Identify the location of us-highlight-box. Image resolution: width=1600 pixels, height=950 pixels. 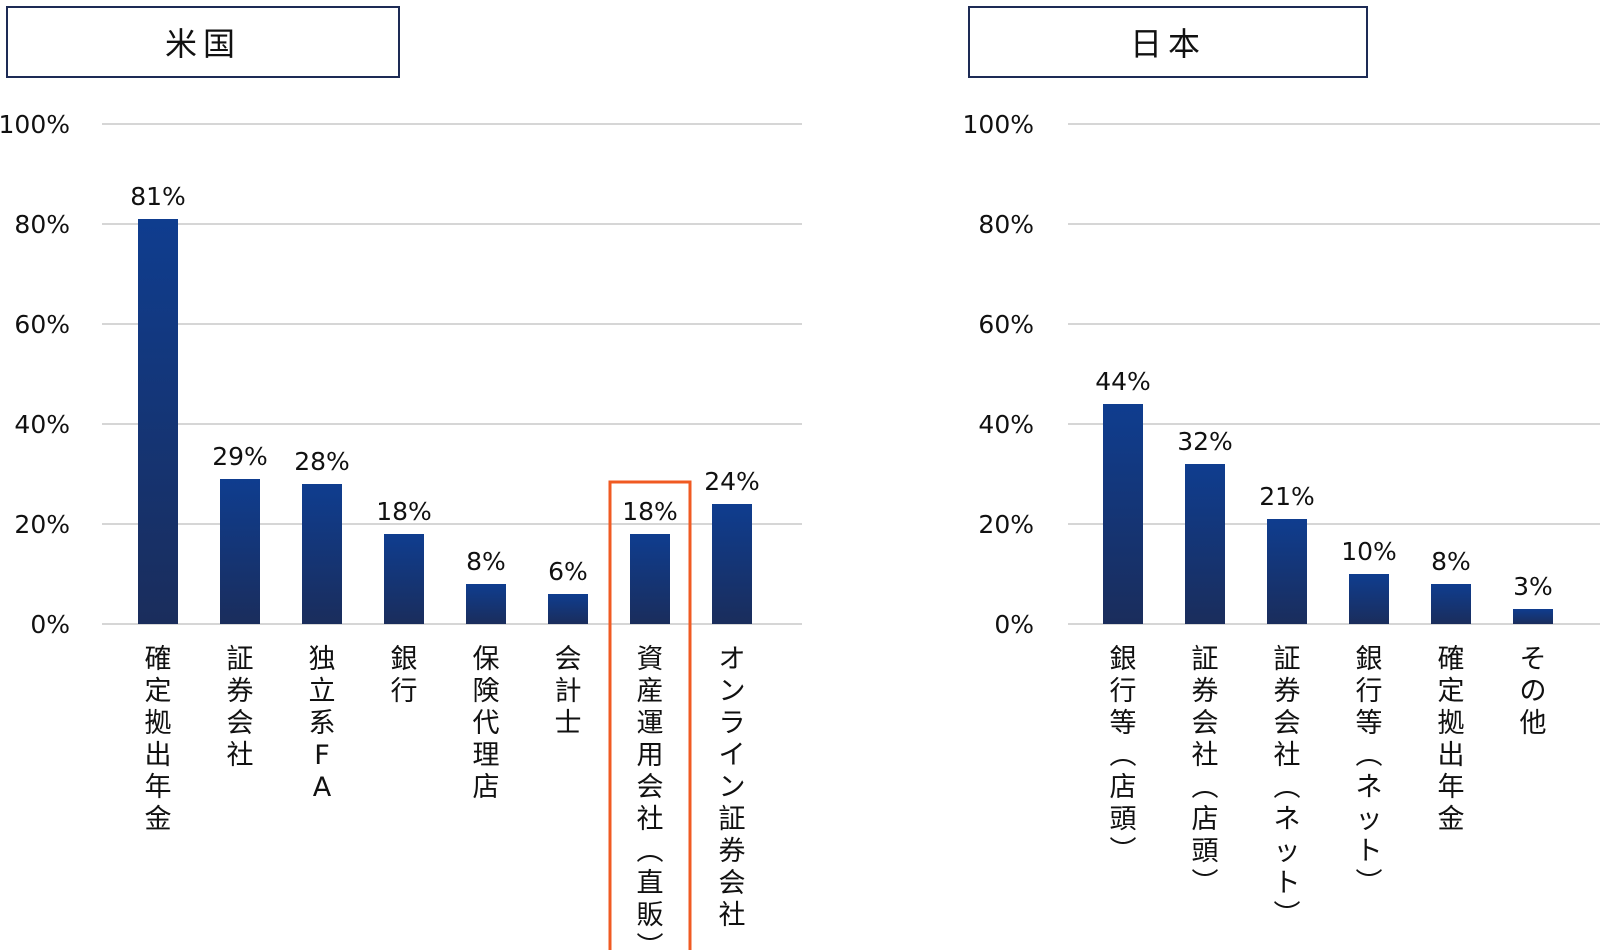
(650, 715).